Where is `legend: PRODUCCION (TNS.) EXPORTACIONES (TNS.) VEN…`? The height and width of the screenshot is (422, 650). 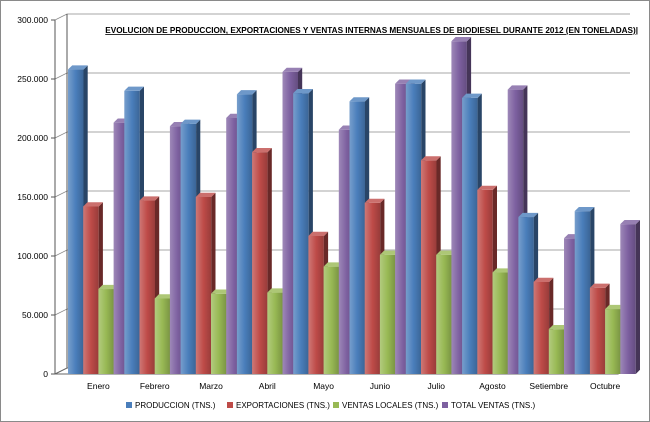
legend: PRODUCCION (TNS.) EXPORTACIONES (TNS.) VEN… is located at coordinates (330, 405).